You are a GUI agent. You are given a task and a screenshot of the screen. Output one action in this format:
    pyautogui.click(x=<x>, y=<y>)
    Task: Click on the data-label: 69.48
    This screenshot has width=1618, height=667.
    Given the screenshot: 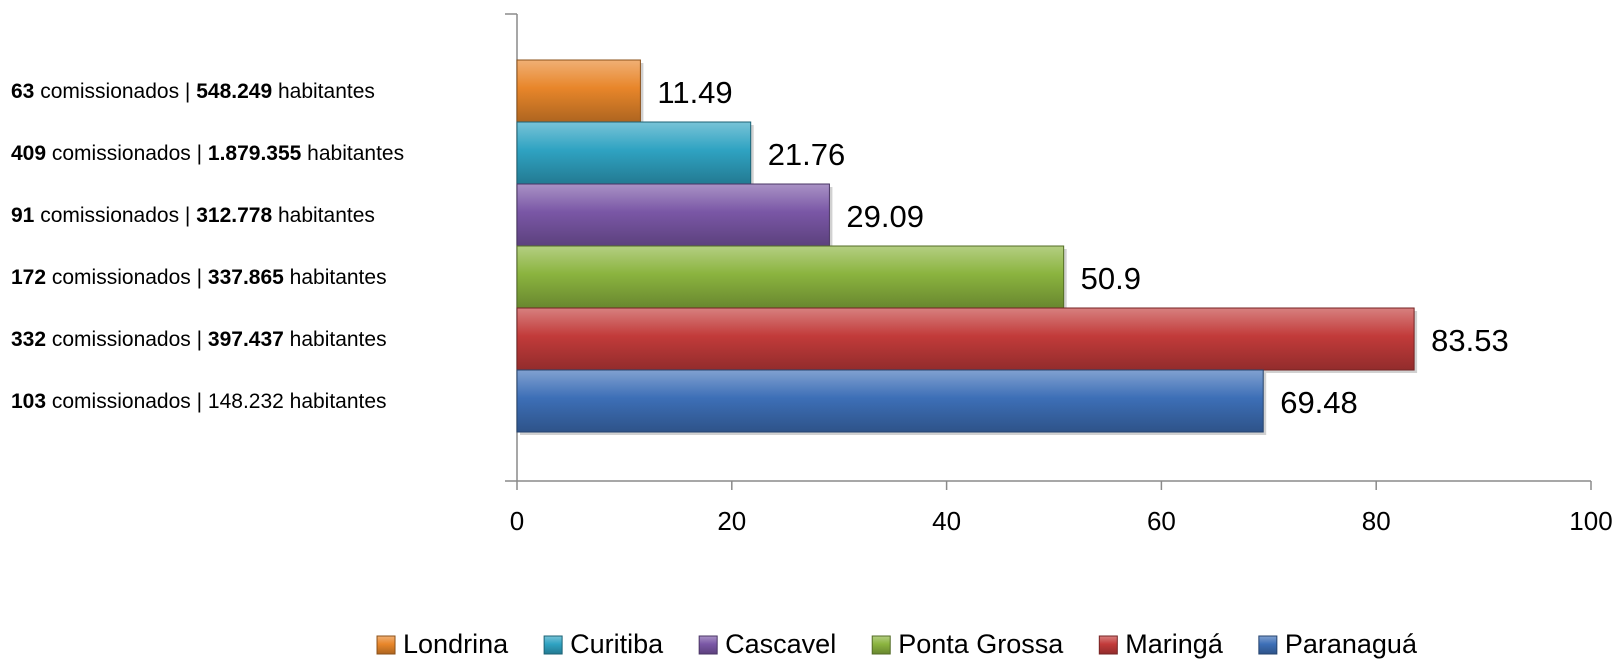 What is the action you would take?
    pyautogui.click(x=1319, y=402)
    